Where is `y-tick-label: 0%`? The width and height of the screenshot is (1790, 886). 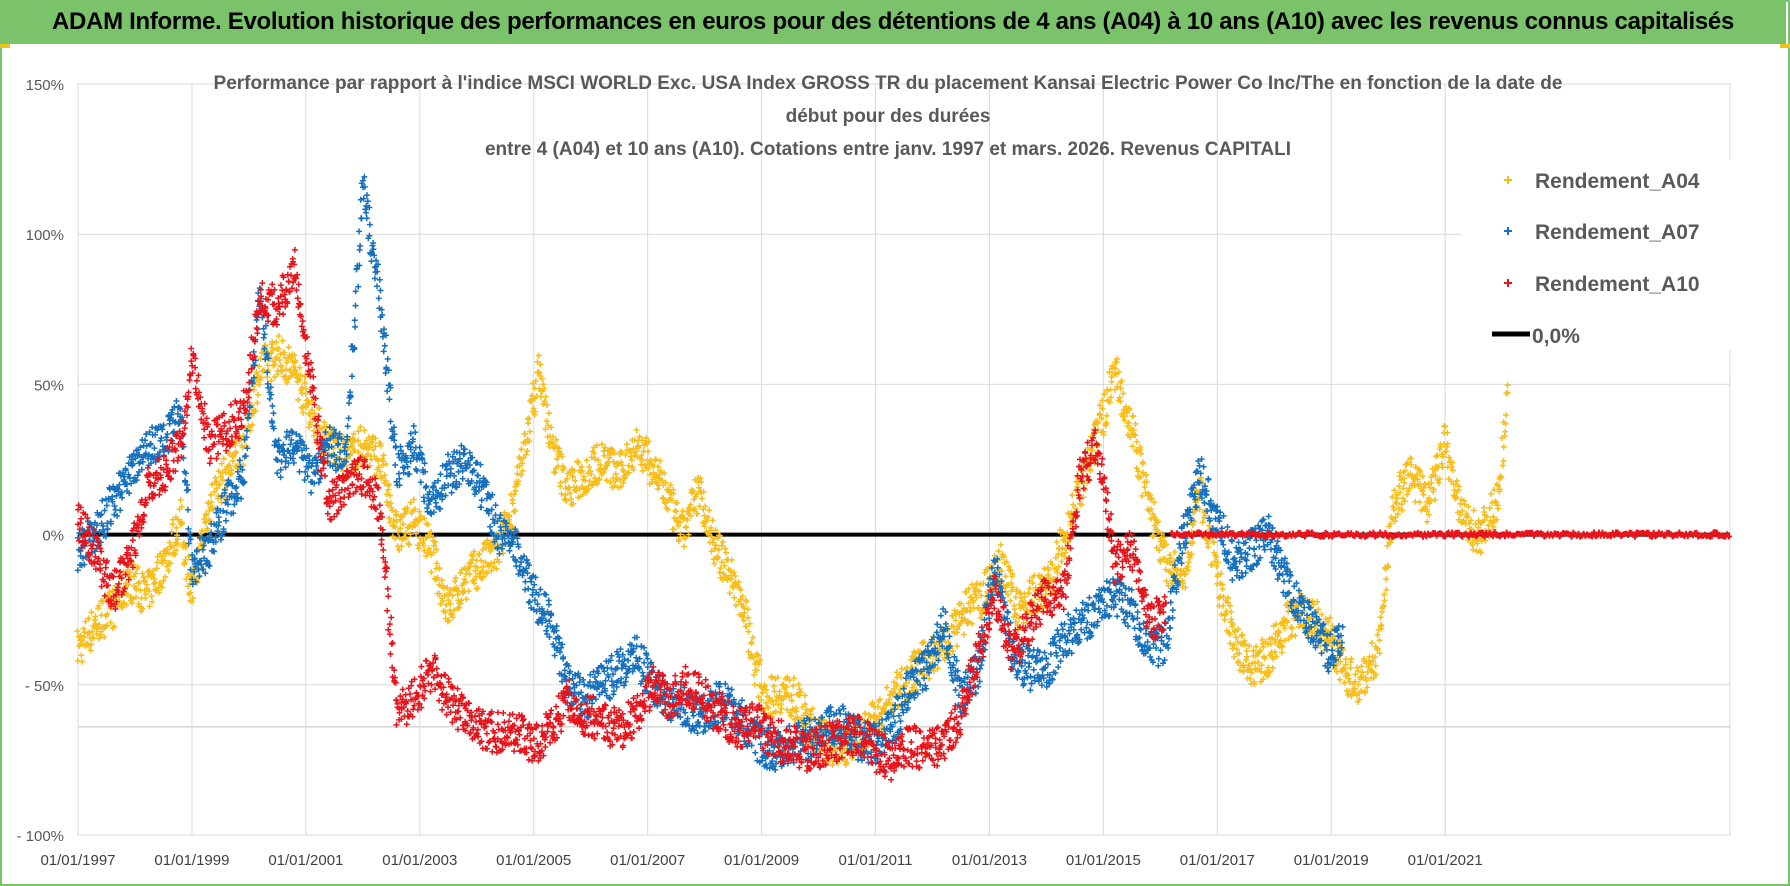 y-tick-label: 0% is located at coordinates (53, 536).